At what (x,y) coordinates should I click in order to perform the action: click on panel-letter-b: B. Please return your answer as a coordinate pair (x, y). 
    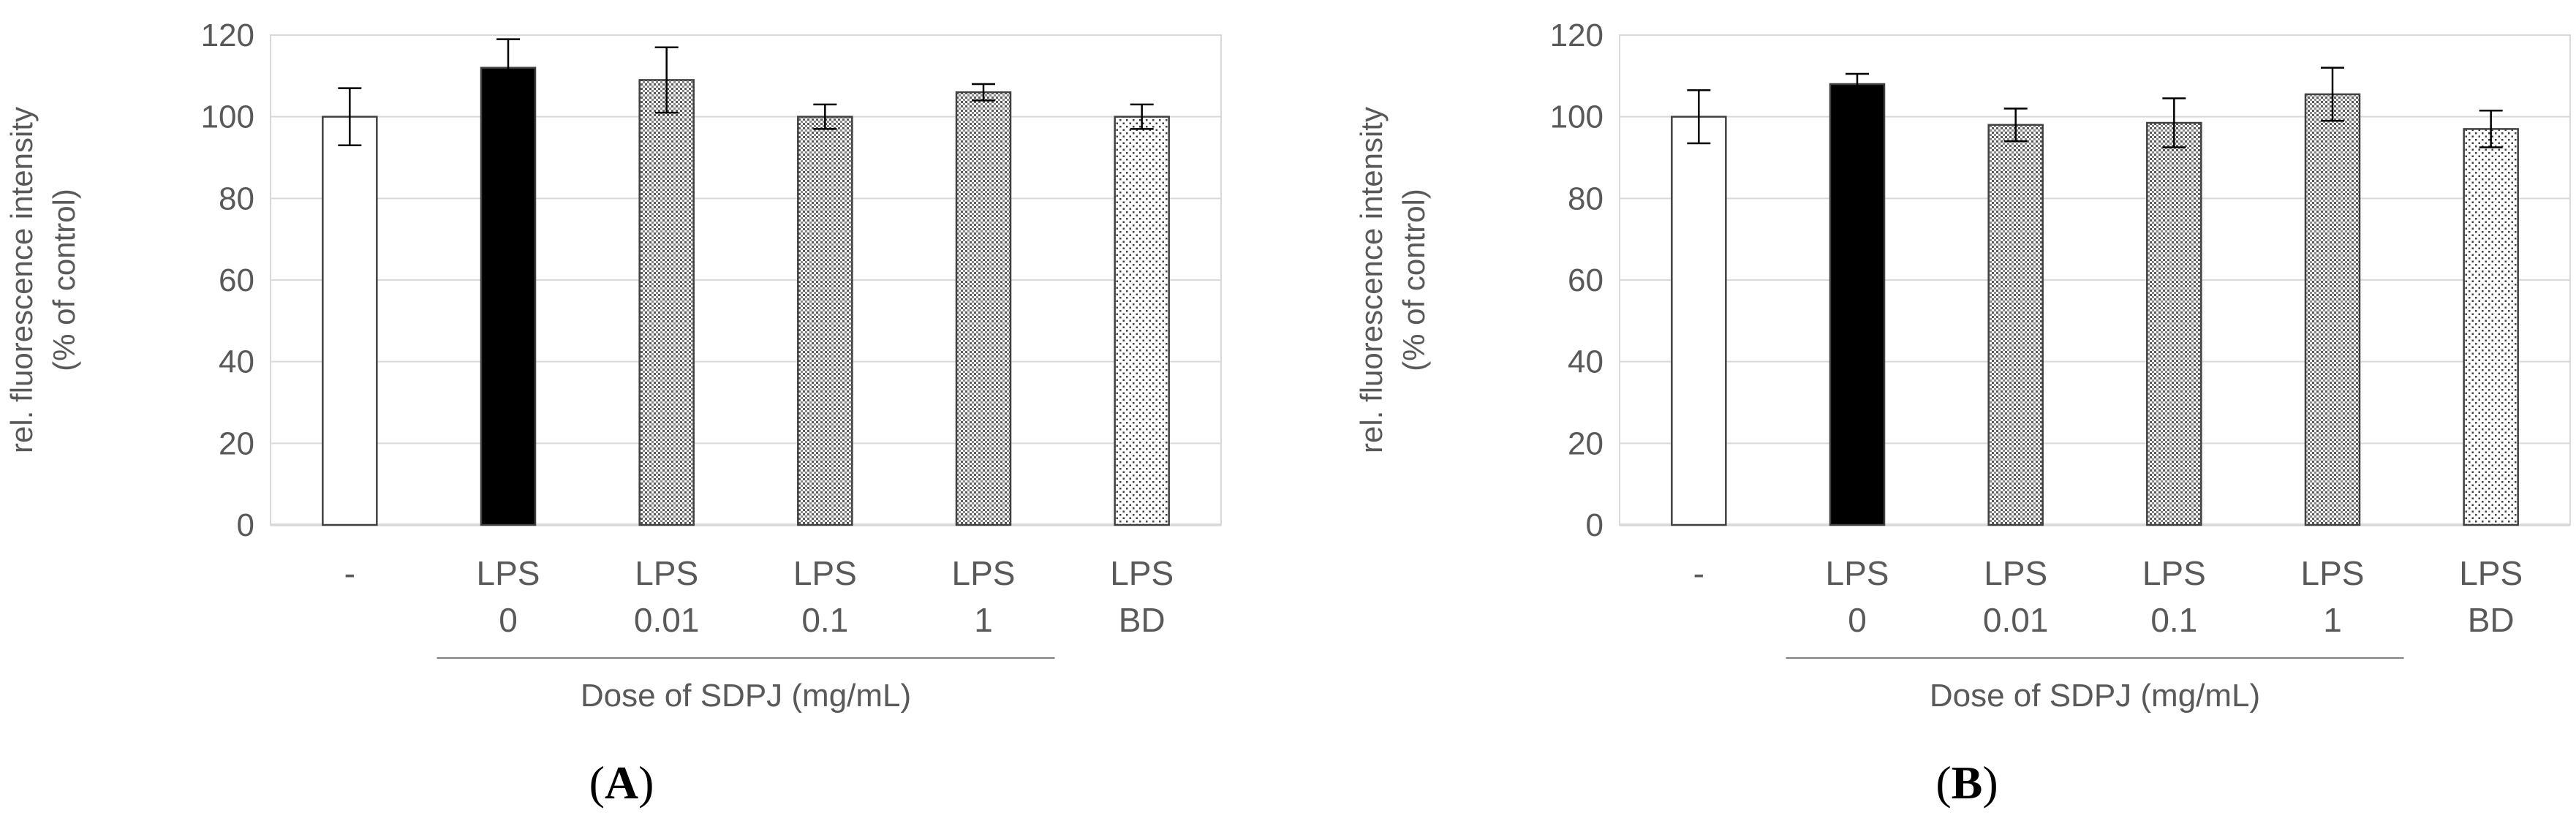
    Looking at the image, I should click on (1967, 783).